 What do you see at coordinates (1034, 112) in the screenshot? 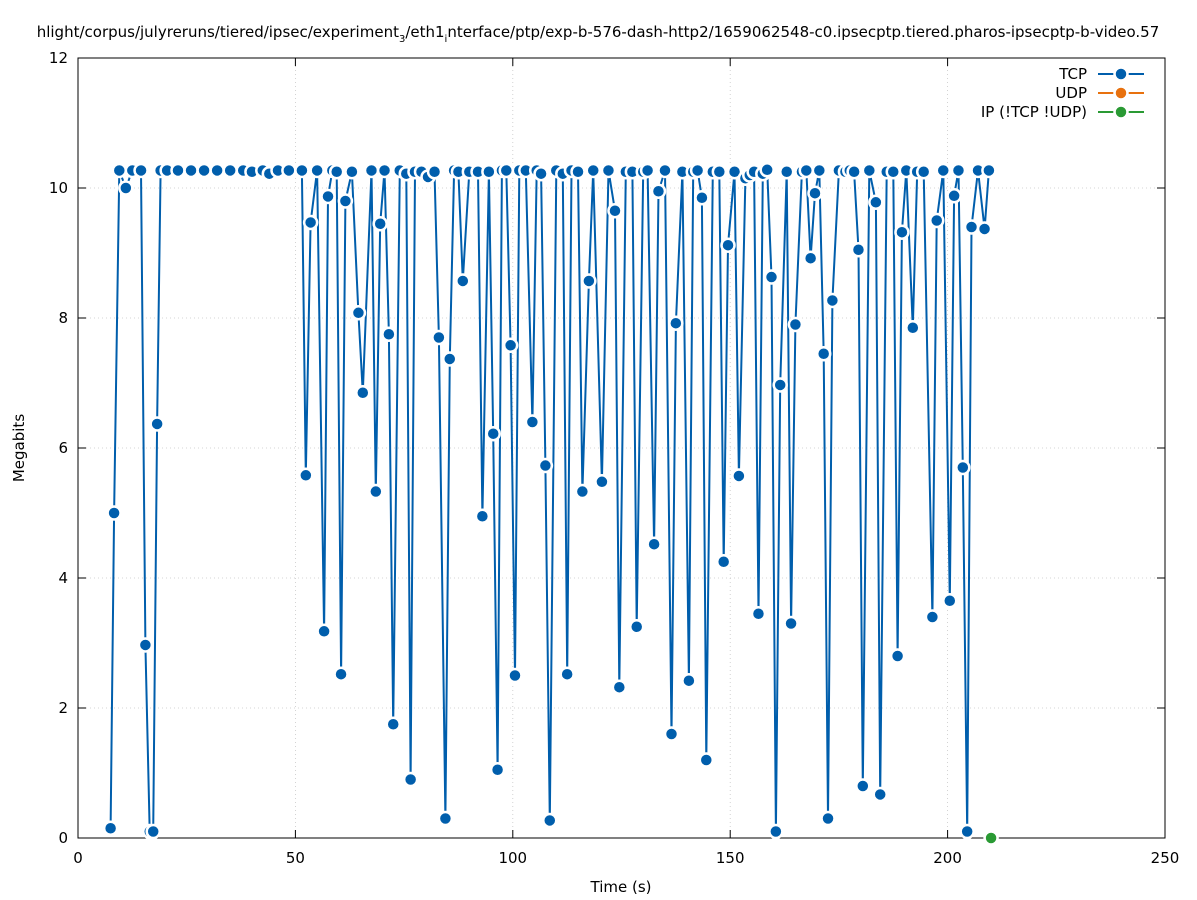
I see `legend-label: IP (!TCP !UDP)` at bounding box center [1034, 112].